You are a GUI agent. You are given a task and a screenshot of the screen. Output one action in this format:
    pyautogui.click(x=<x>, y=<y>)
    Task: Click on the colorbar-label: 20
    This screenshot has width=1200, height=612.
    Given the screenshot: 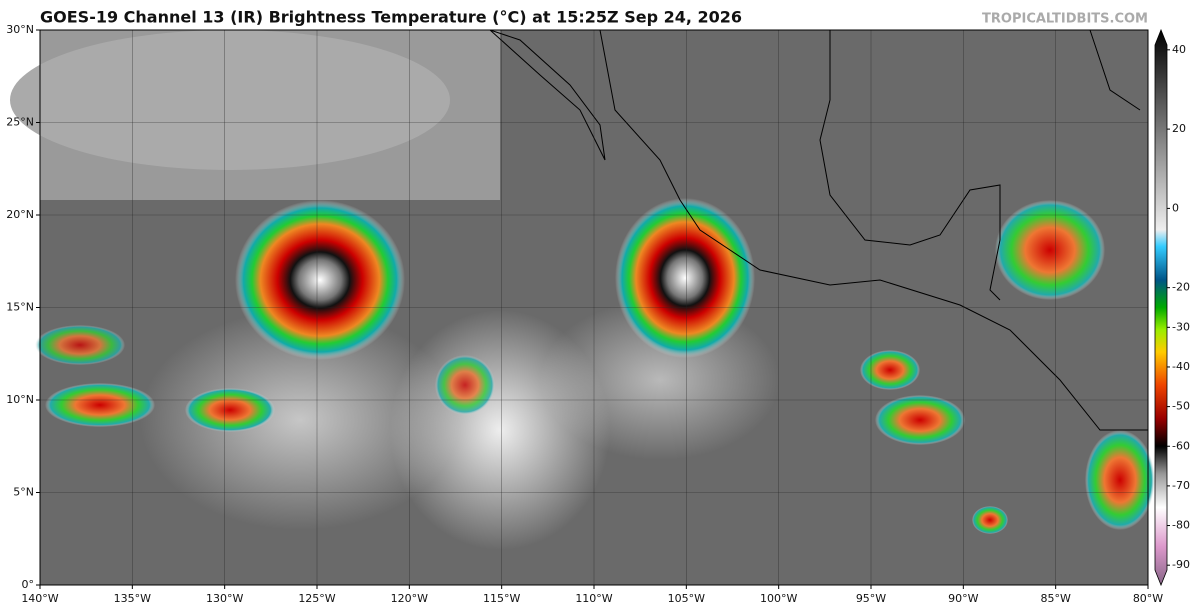 What is the action you would take?
    pyautogui.click(x=1179, y=128)
    